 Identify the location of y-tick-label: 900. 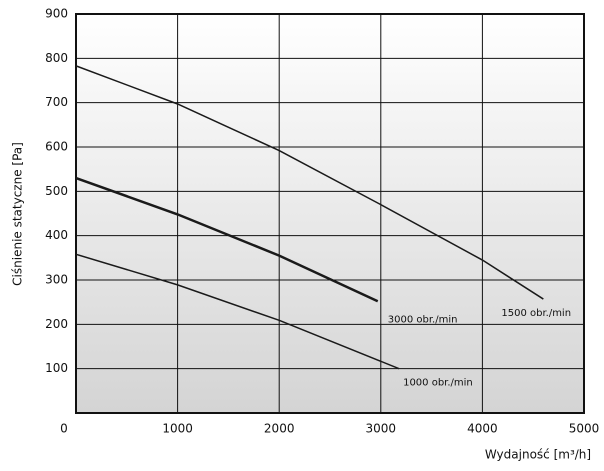
(56, 14).